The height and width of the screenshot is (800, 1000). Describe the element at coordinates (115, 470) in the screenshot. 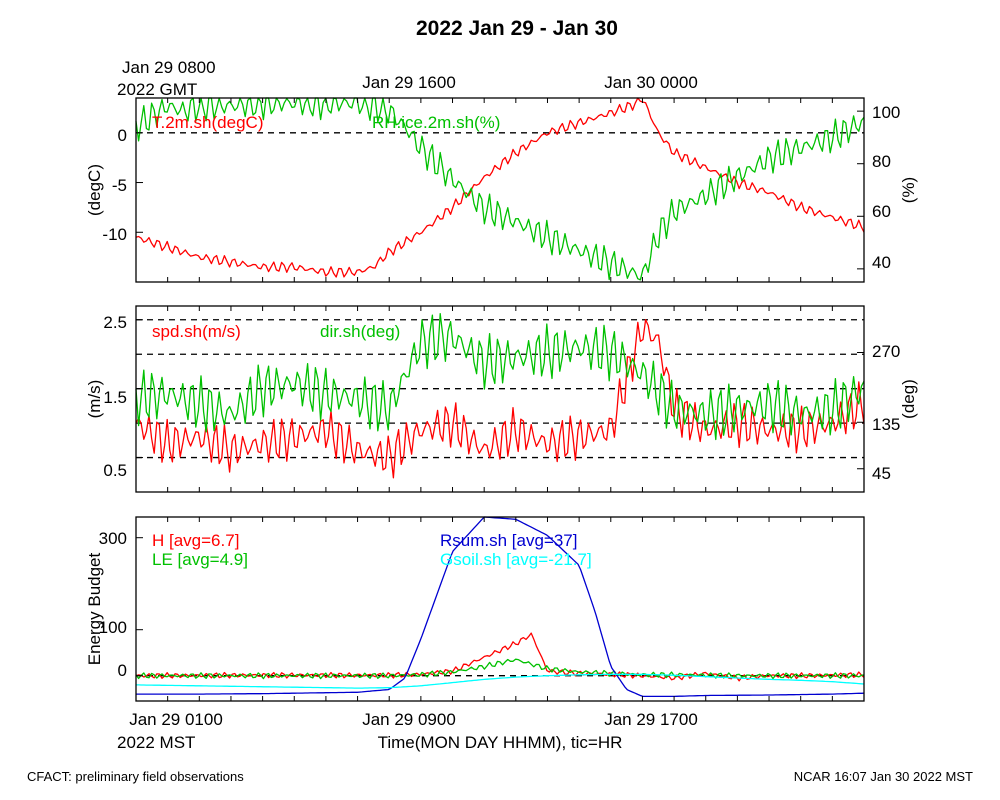

I see `y-tick-label: 0.5` at that location.